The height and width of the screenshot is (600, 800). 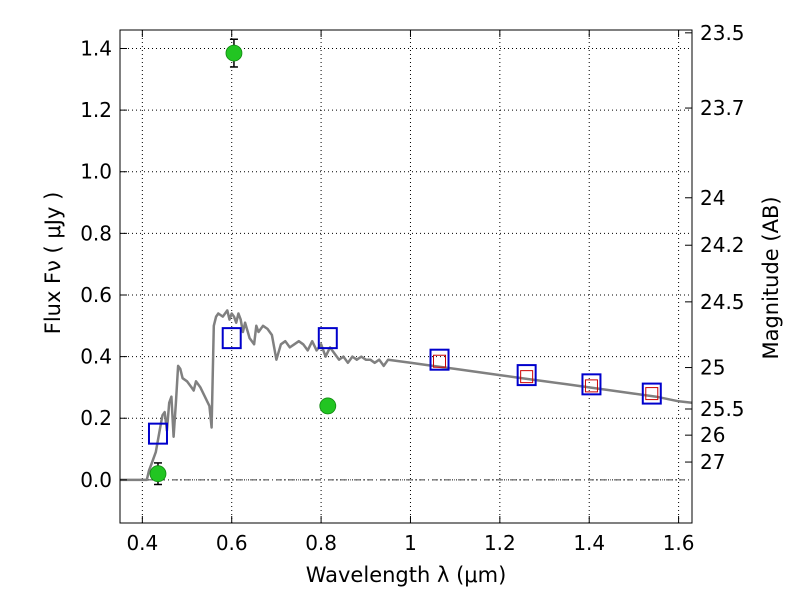 What do you see at coordinates (96, 48) in the screenshot?
I see `y-tick-label: 1.4` at bounding box center [96, 48].